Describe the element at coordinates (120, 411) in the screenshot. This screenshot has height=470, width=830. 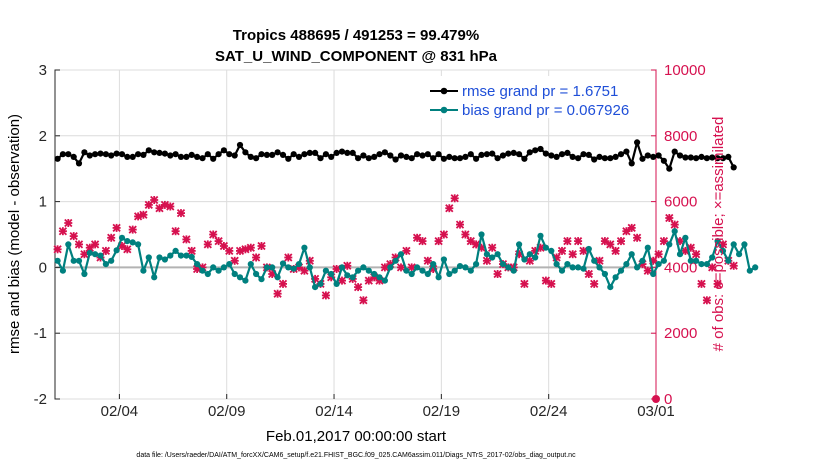
I see `x-tick-label: 02/04` at that location.